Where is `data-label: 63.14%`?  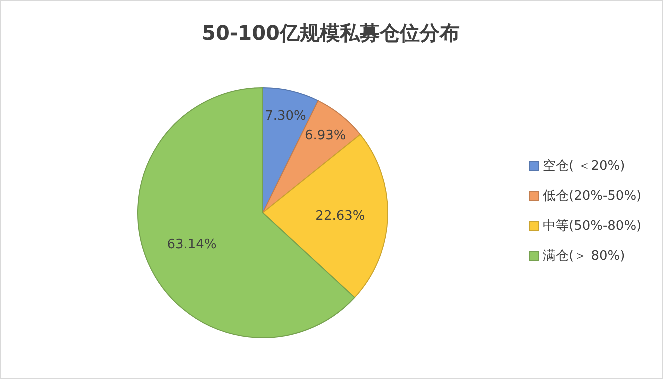
data-label: 63.14% is located at coordinates (192, 245).